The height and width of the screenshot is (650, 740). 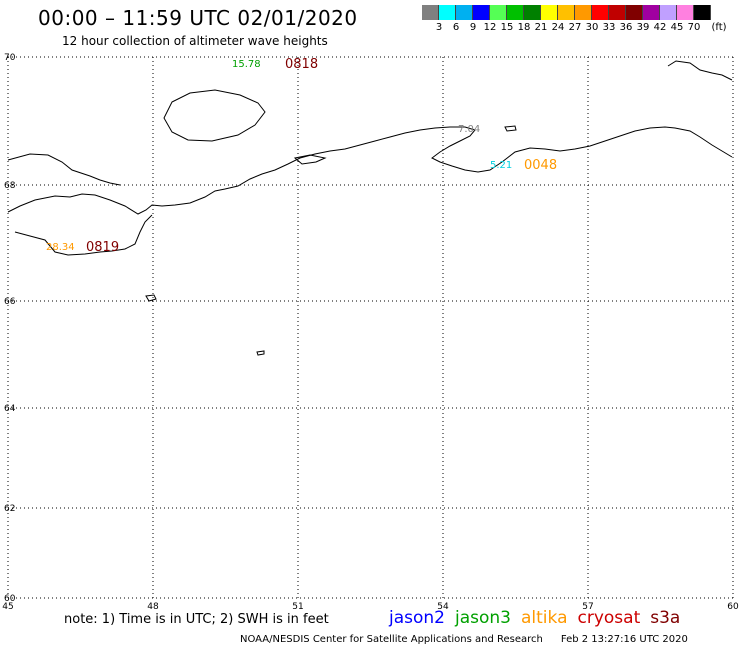 I want to click on lon-tick-label: 54, so click(x=443, y=607).